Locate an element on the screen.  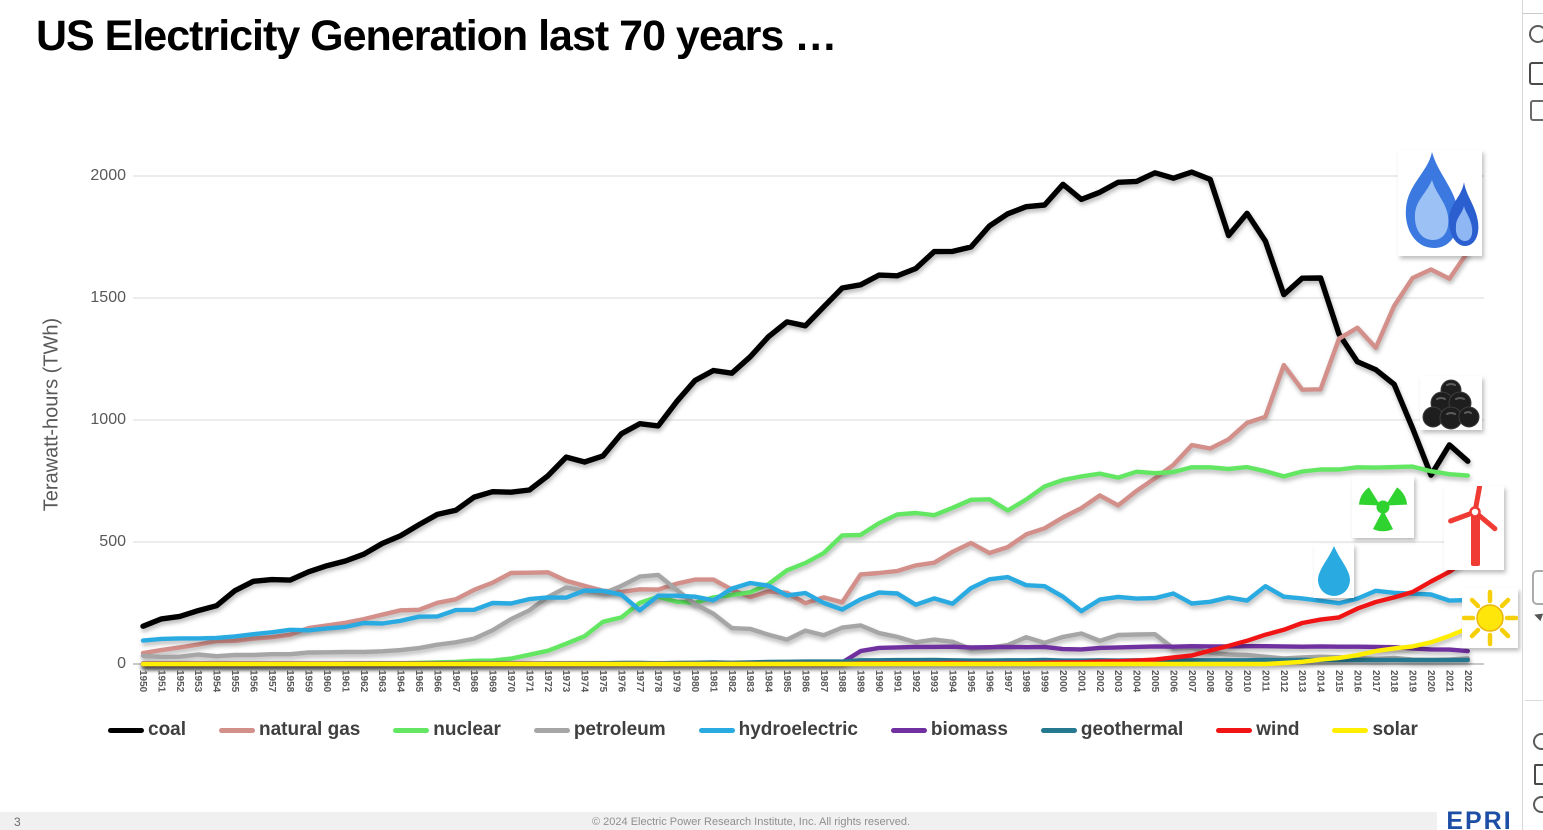
legend-label: geothermal is located at coordinates (1132, 729).